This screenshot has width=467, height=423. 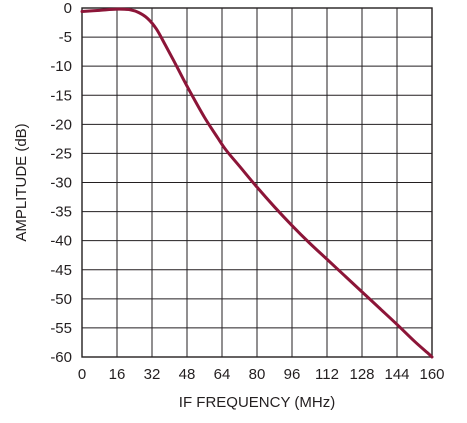 What do you see at coordinates (68, 8) in the screenshot?
I see `y-tick-label: 0` at bounding box center [68, 8].